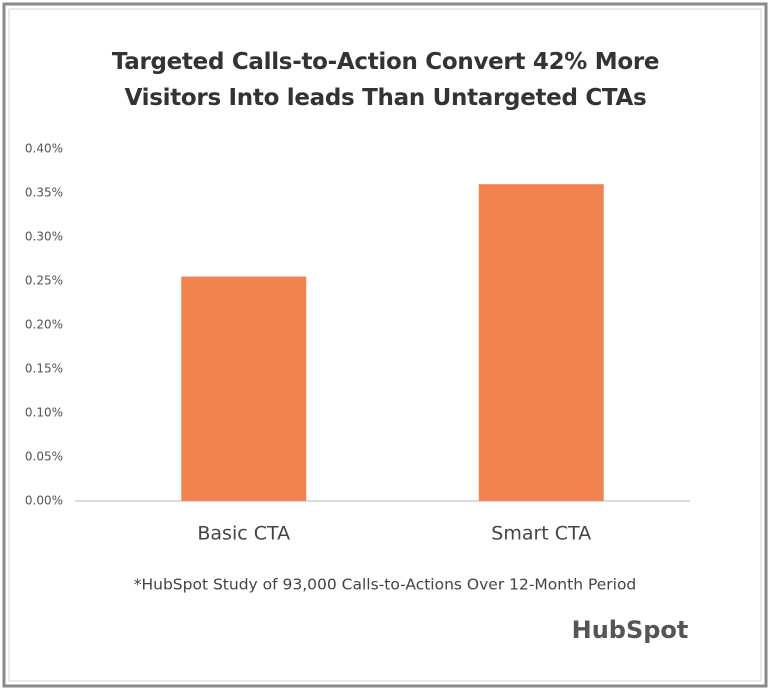  What do you see at coordinates (44, 149) in the screenshot?
I see `y-tick-label: 0.40%` at bounding box center [44, 149].